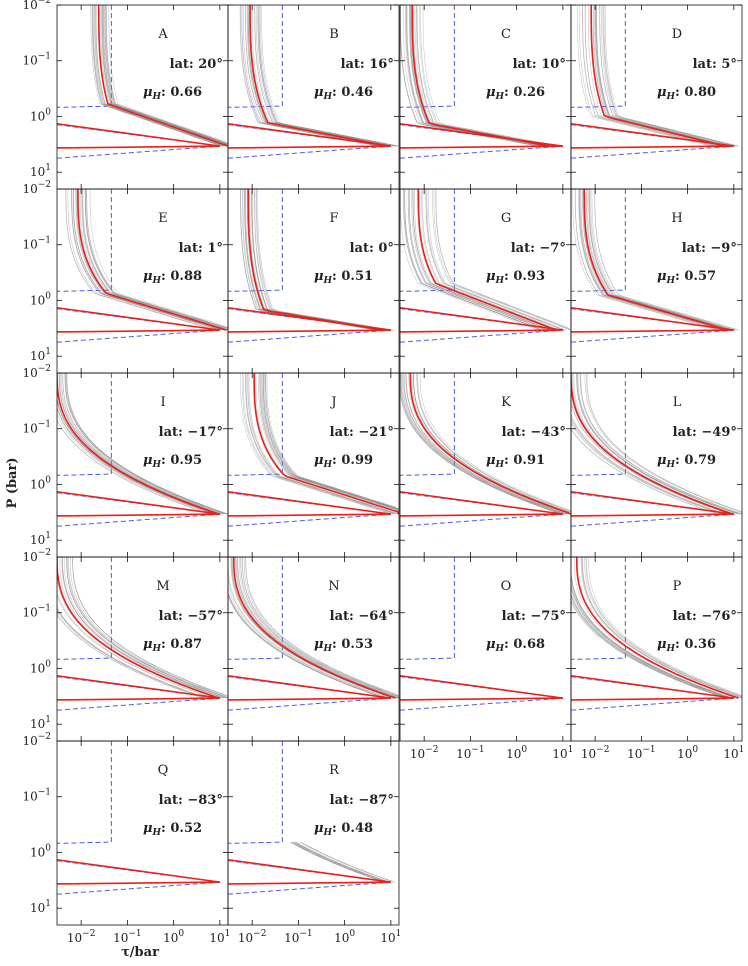 This screenshot has height=966, width=748. Describe the element at coordinates (196, 64) in the screenshot. I see `panel-latitude: lat: 20°` at that location.